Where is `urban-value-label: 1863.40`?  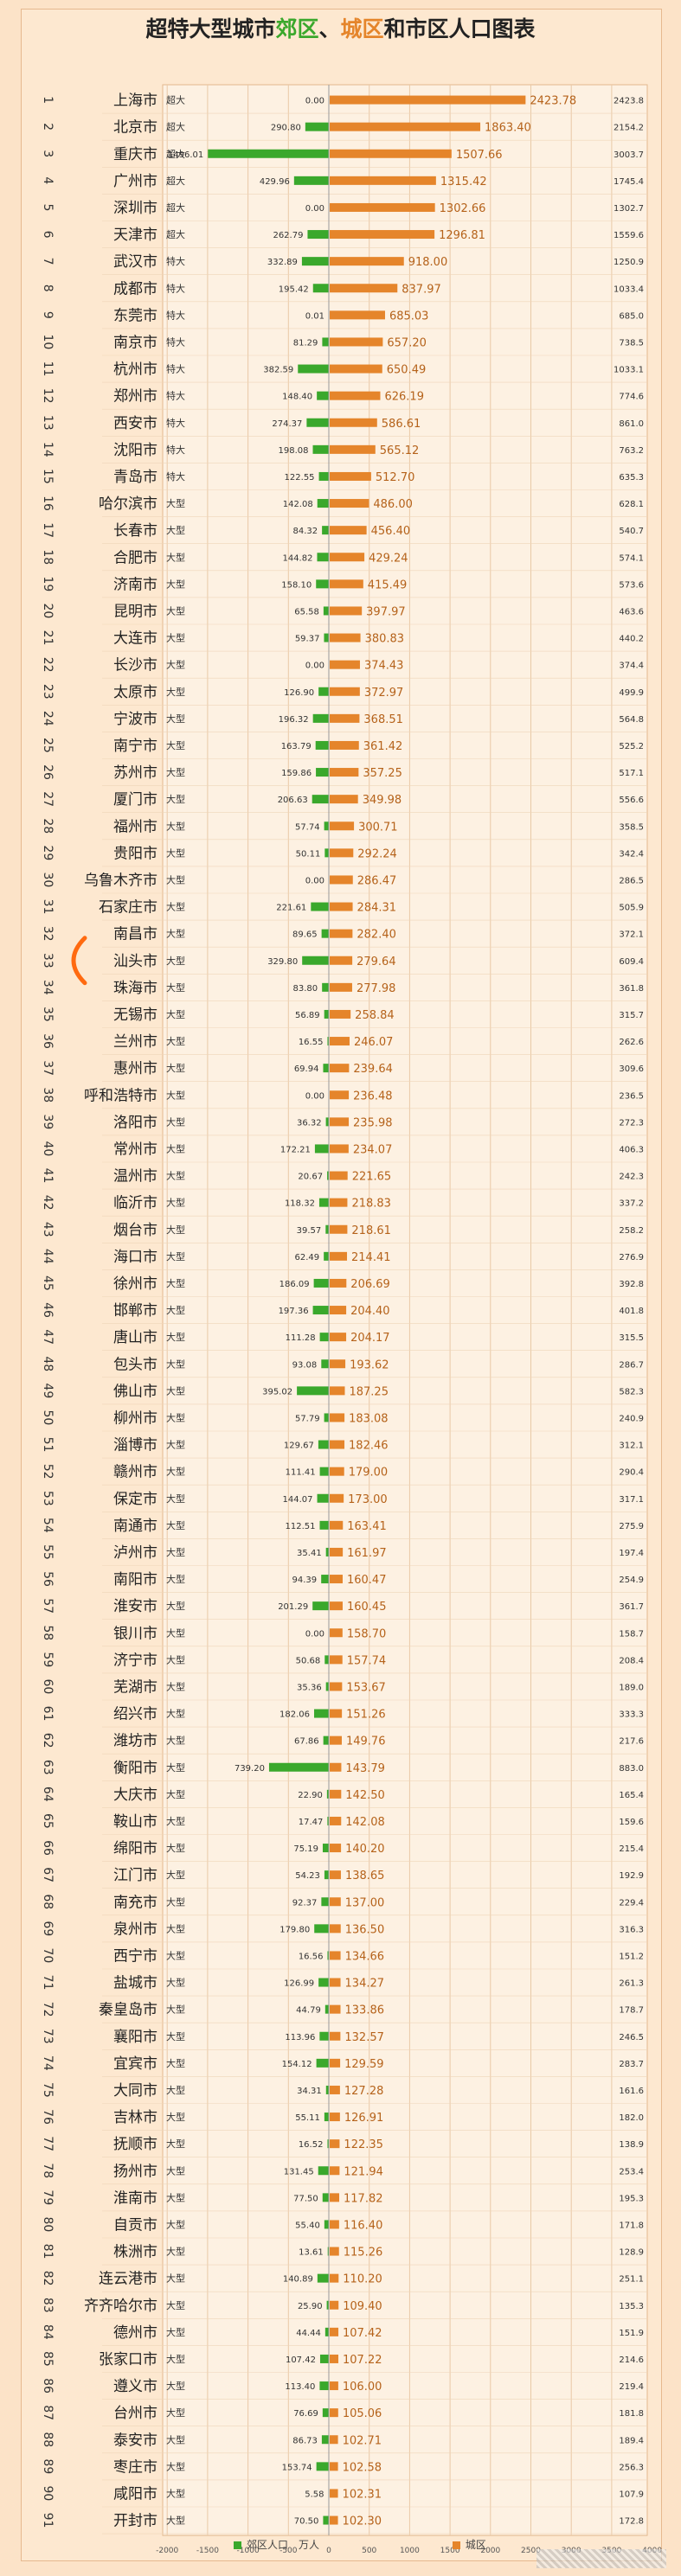
urban-value-label: 1863.40 is located at coordinates (508, 128).